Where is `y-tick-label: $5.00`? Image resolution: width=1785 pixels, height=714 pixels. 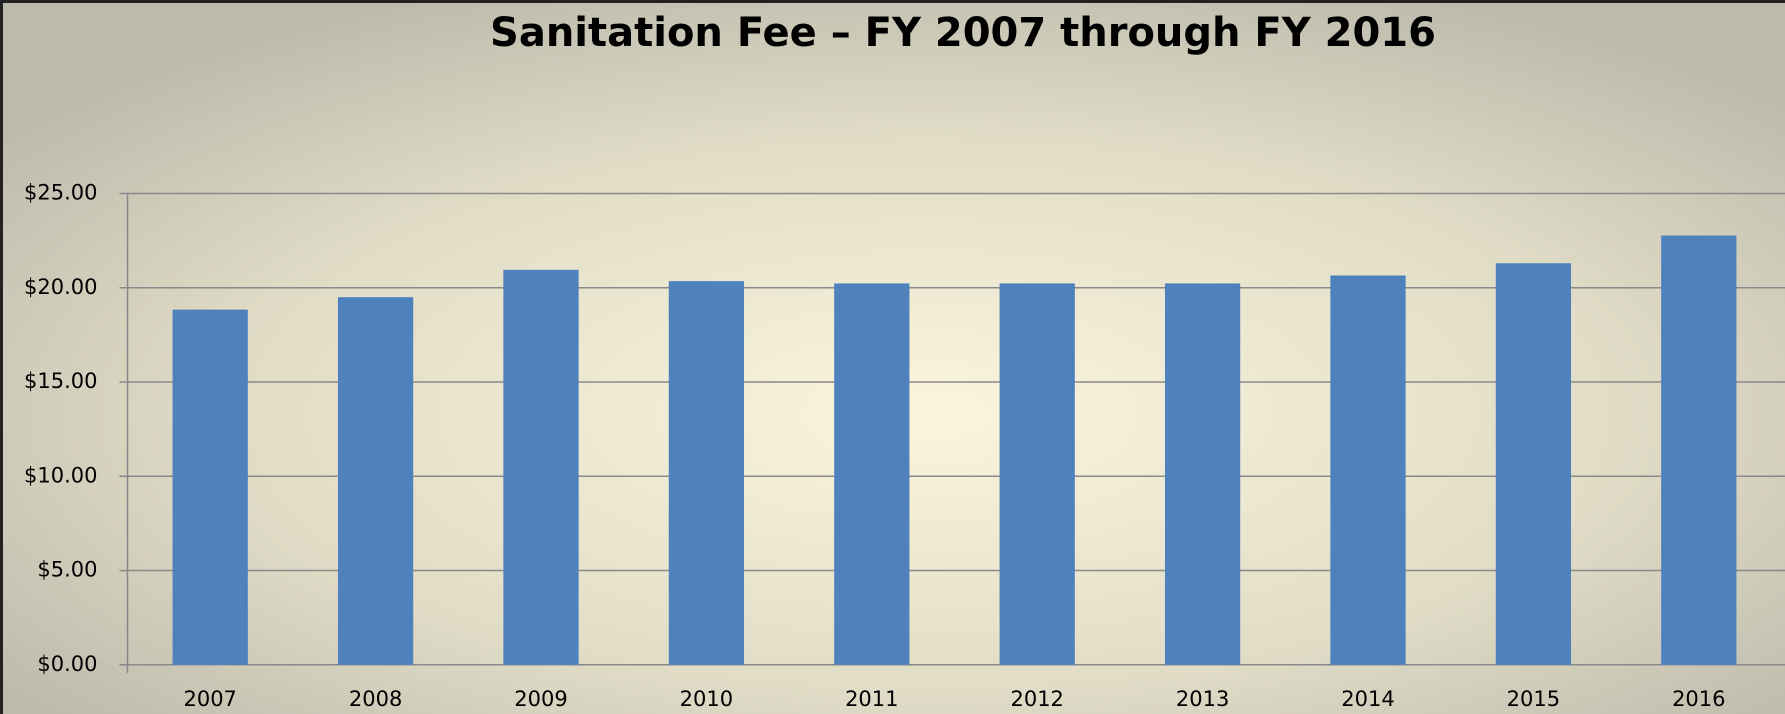 y-tick-label: $5.00 is located at coordinates (67, 570).